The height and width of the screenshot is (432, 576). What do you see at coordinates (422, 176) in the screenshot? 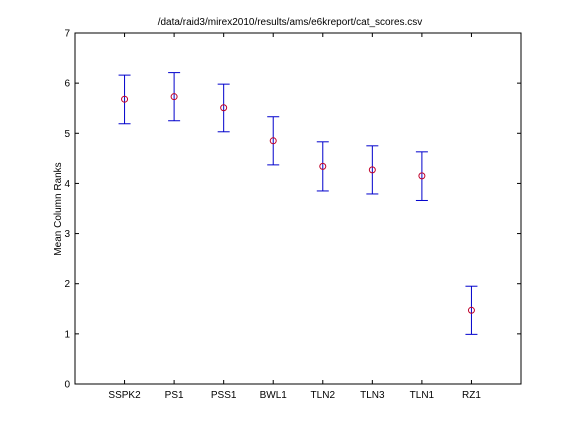
I see `point-tln1` at bounding box center [422, 176].